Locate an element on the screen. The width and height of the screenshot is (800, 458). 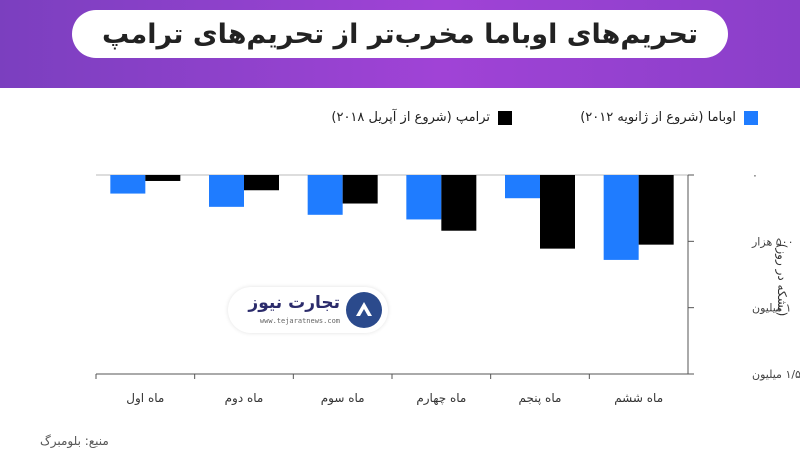
y-tick-label-3: ۱/۵ میلیون is located at coordinates (776, 374).